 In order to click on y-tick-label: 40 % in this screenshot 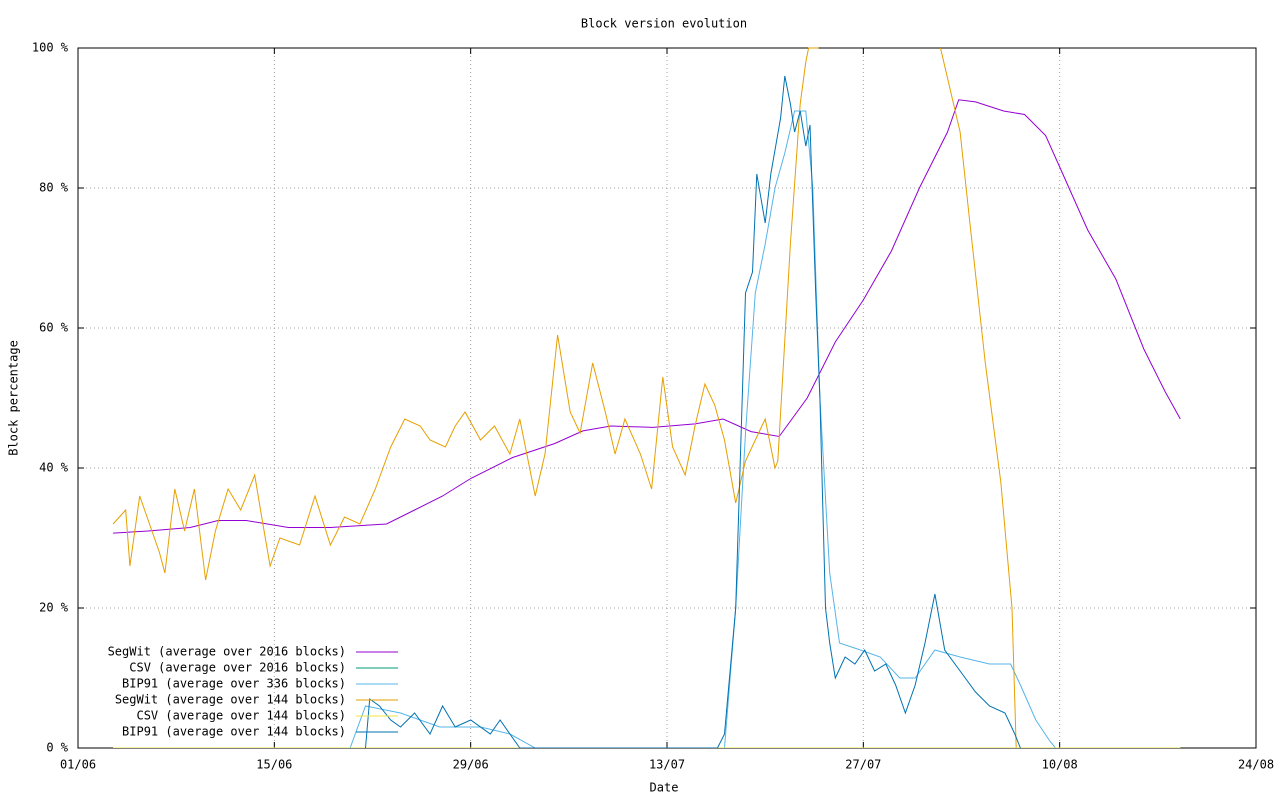, I will do `click(54, 468)`.